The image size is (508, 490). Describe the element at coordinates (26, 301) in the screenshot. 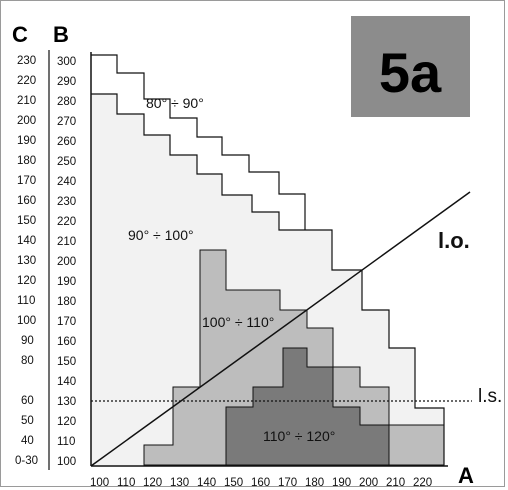

I see `c-label: 110` at that location.